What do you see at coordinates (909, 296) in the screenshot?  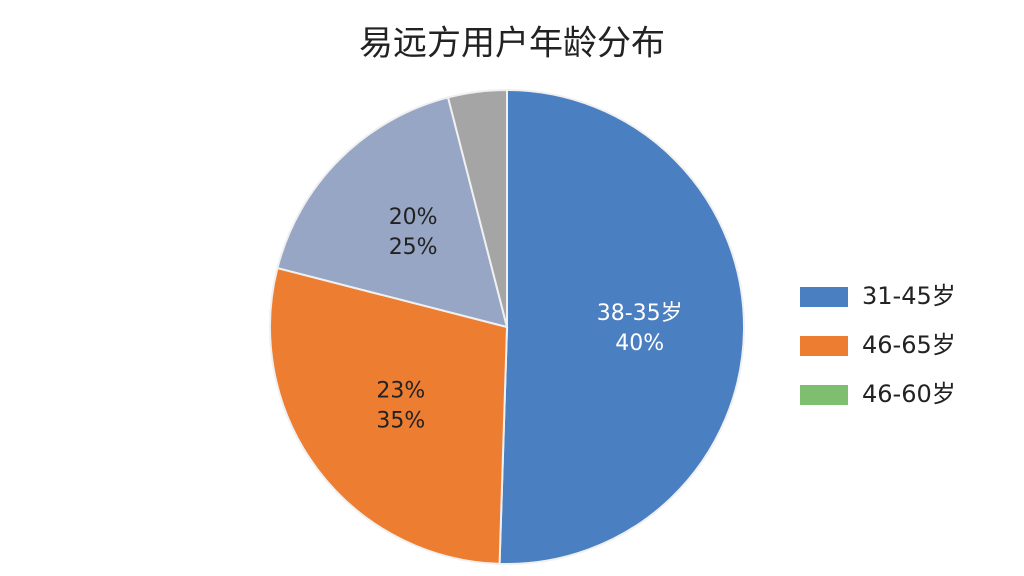 I see `legend-label: 31-45岁` at bounding box center [909, 296].